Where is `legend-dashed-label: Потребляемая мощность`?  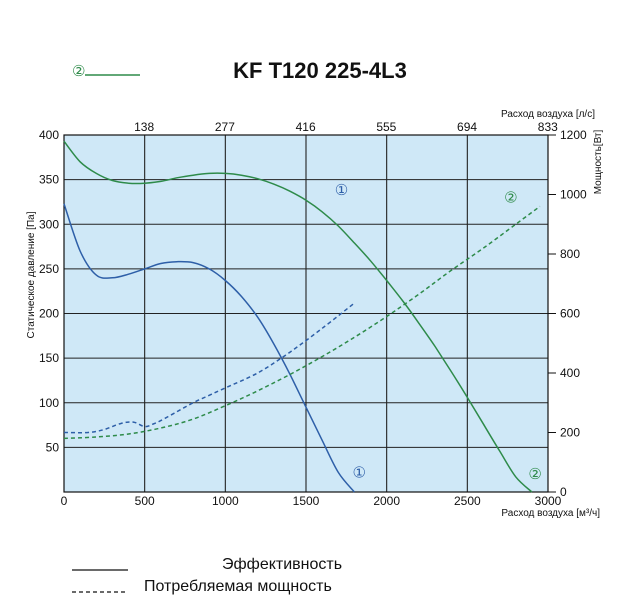 legend-dashed-label: Потребляемая мощность is located at coordinates (238, 586).